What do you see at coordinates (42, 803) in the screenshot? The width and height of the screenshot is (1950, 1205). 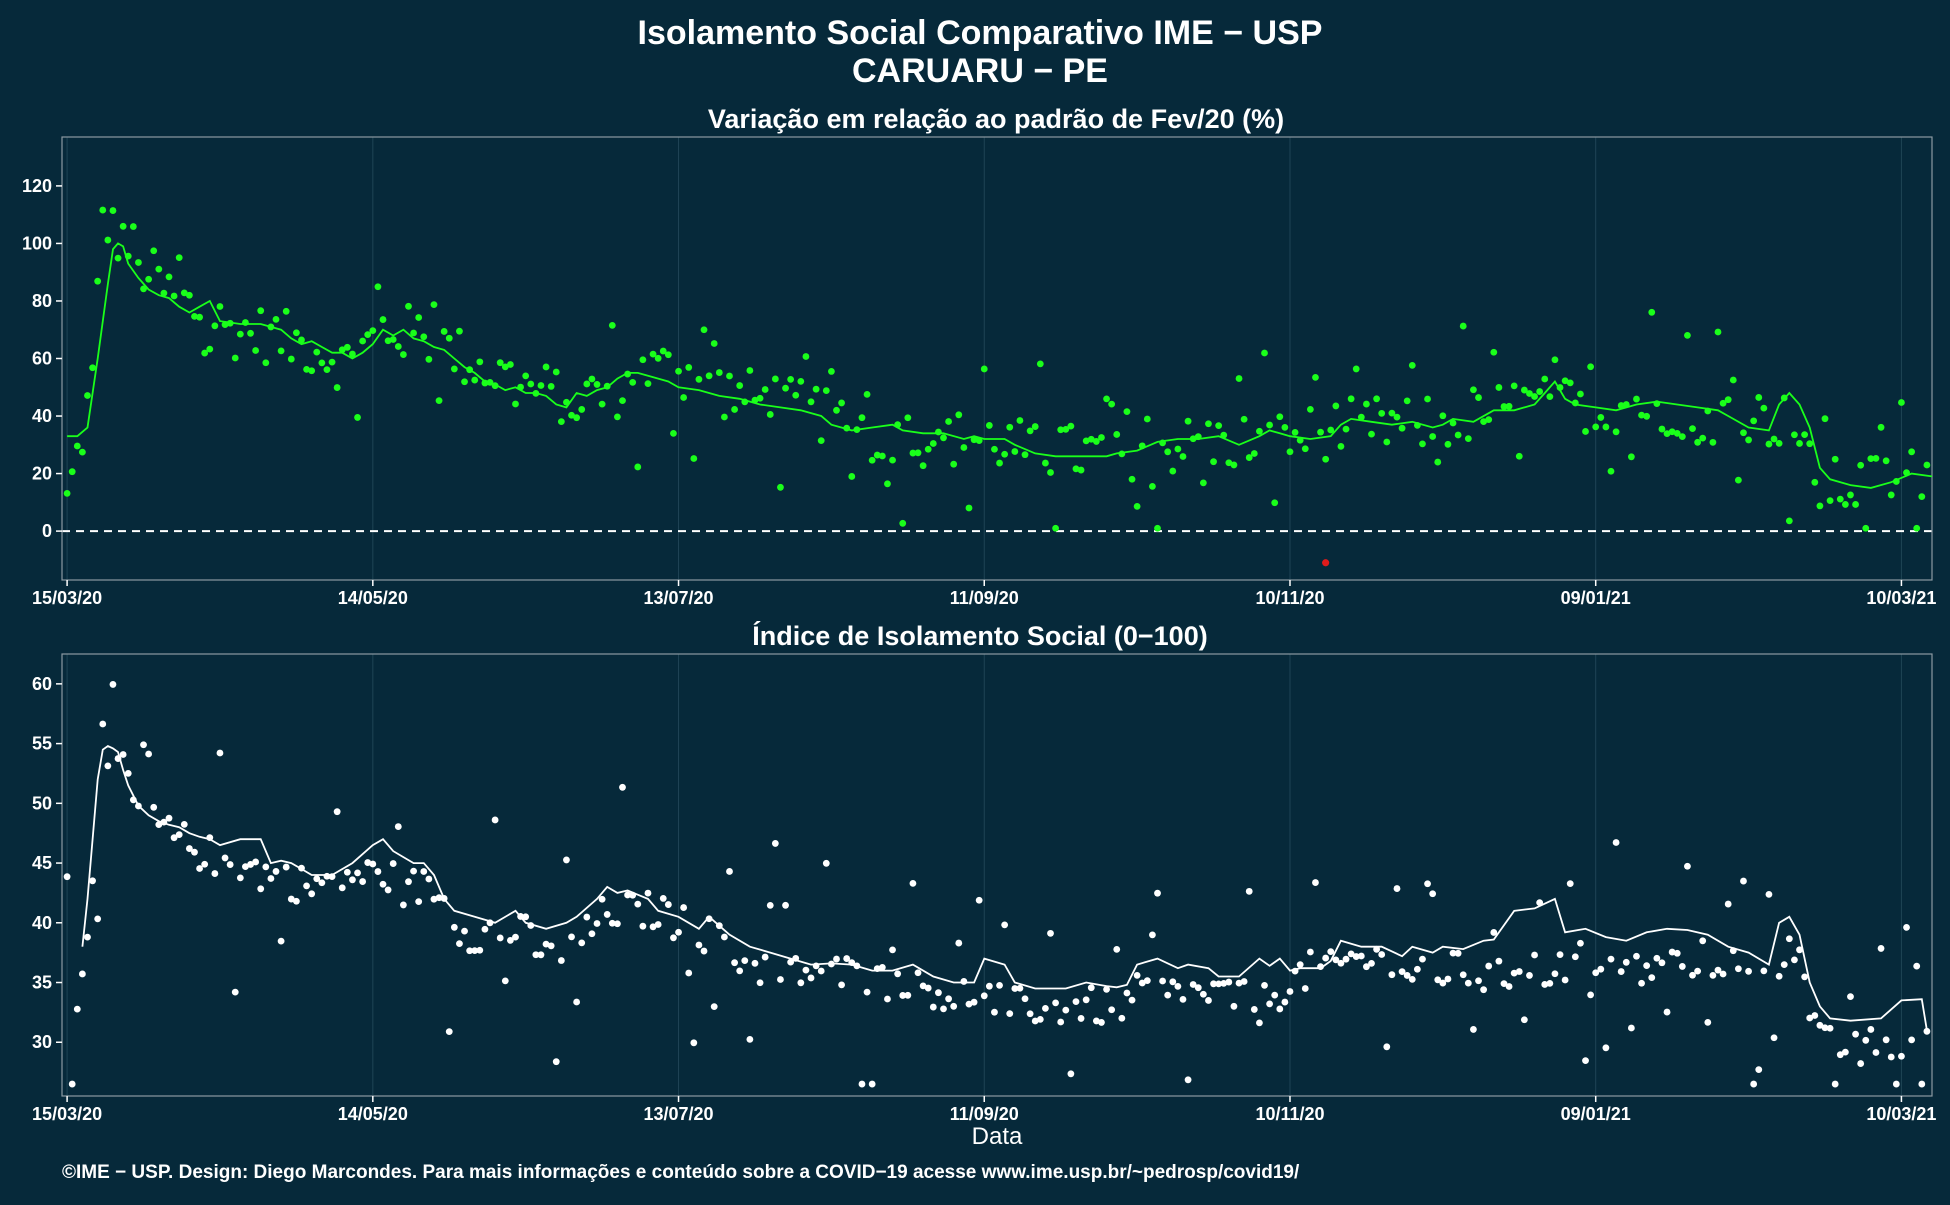 I see `y-tick-label: 50` at bounding box center [42, 803].